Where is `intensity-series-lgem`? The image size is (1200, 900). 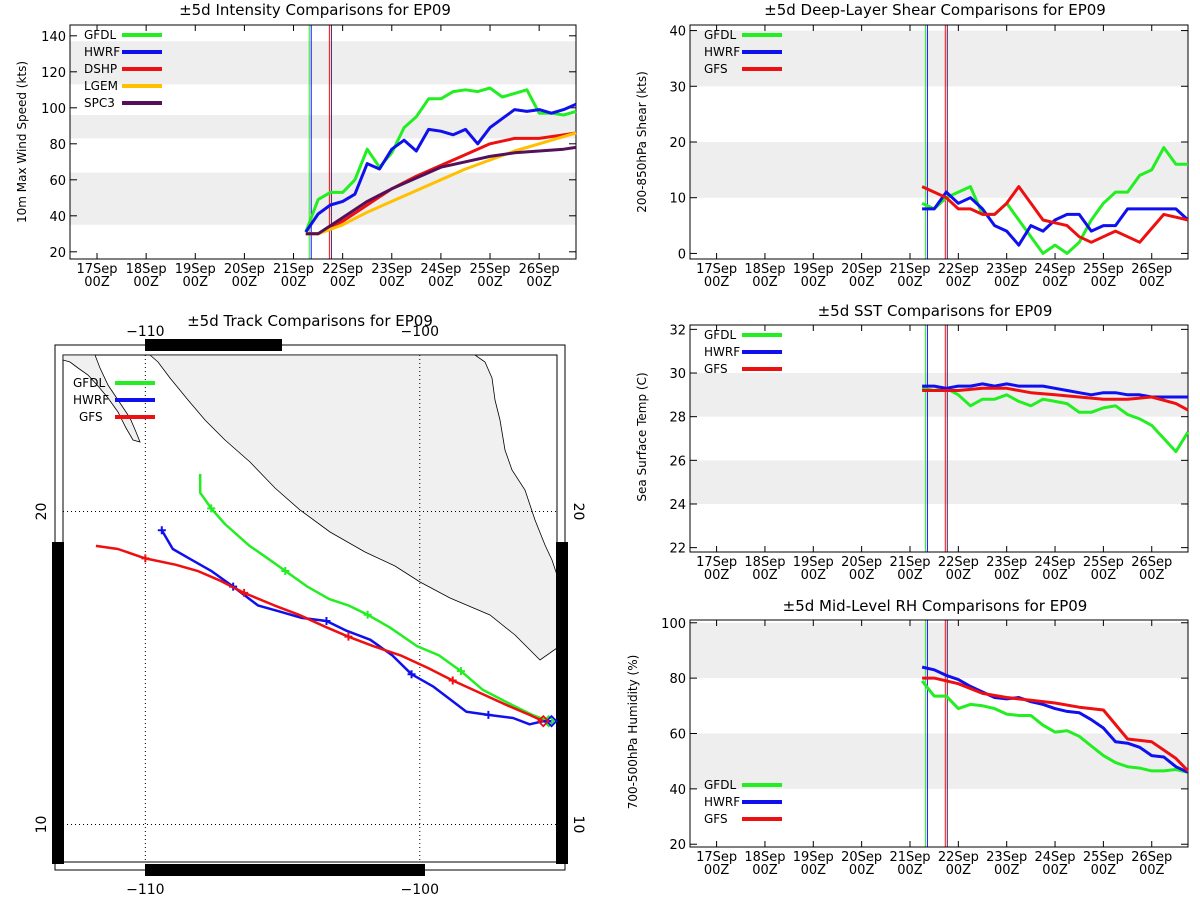 intensity-series-lgem is located at coordinates (441, 183).